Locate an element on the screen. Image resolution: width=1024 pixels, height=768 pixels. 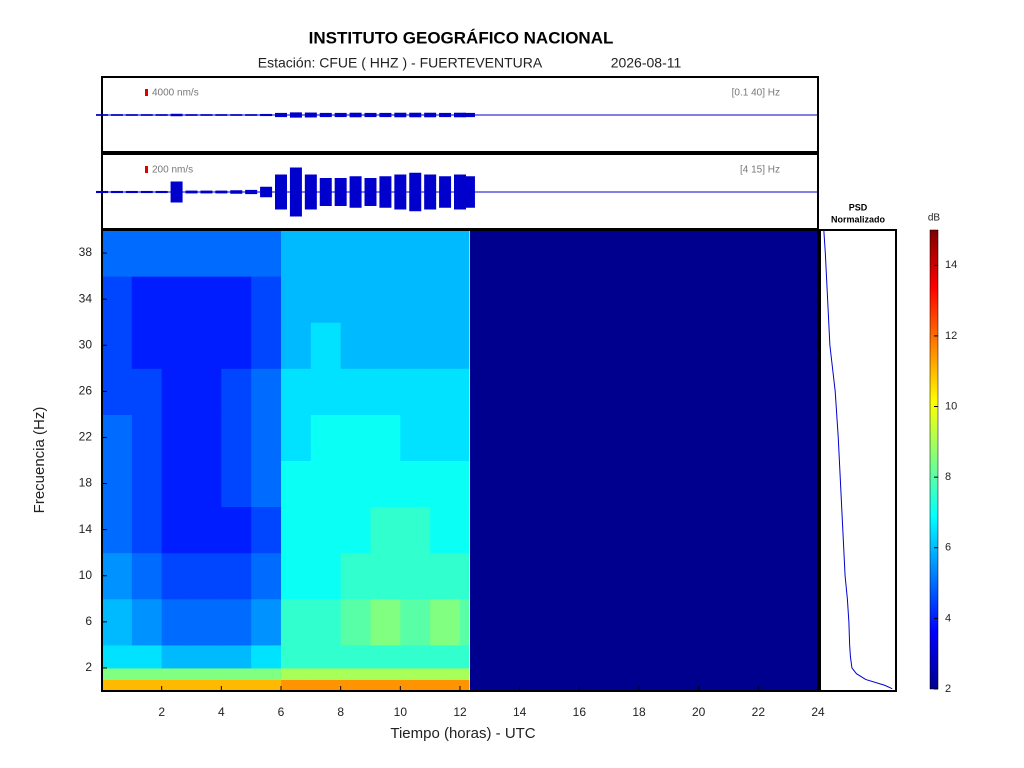
scale-bar is located at coordinates (146, 169).